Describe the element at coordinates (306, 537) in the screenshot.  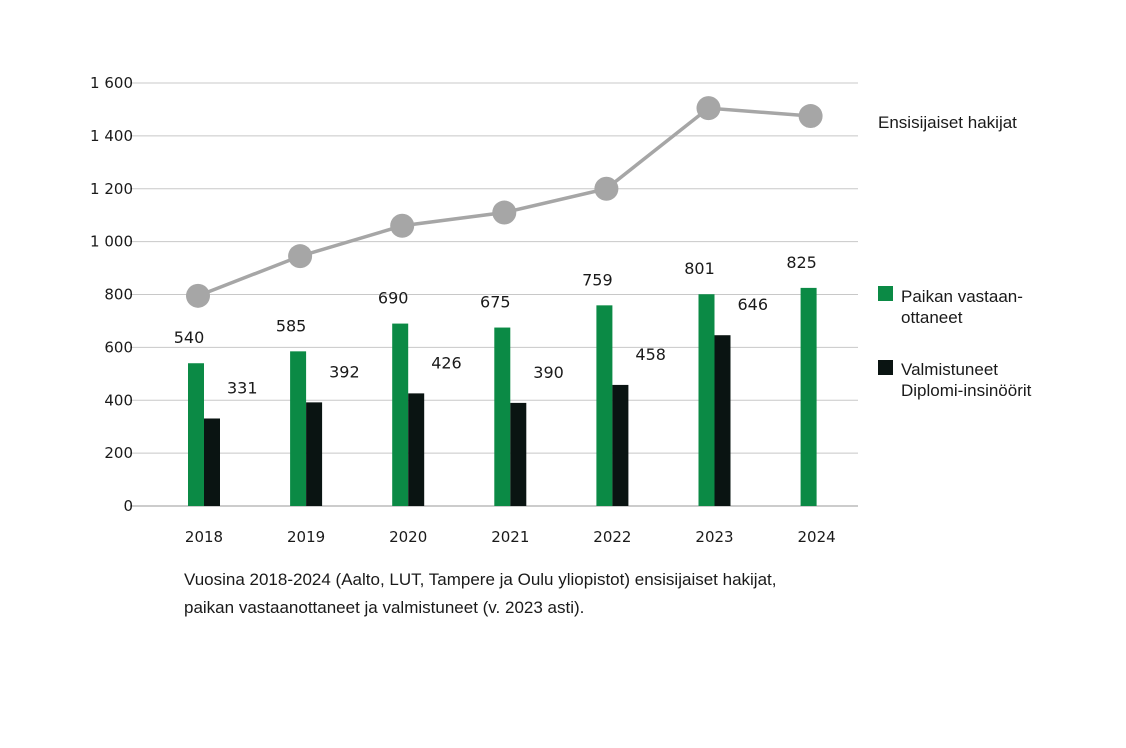
I see `x-tick-label-1: 2019` at that location.